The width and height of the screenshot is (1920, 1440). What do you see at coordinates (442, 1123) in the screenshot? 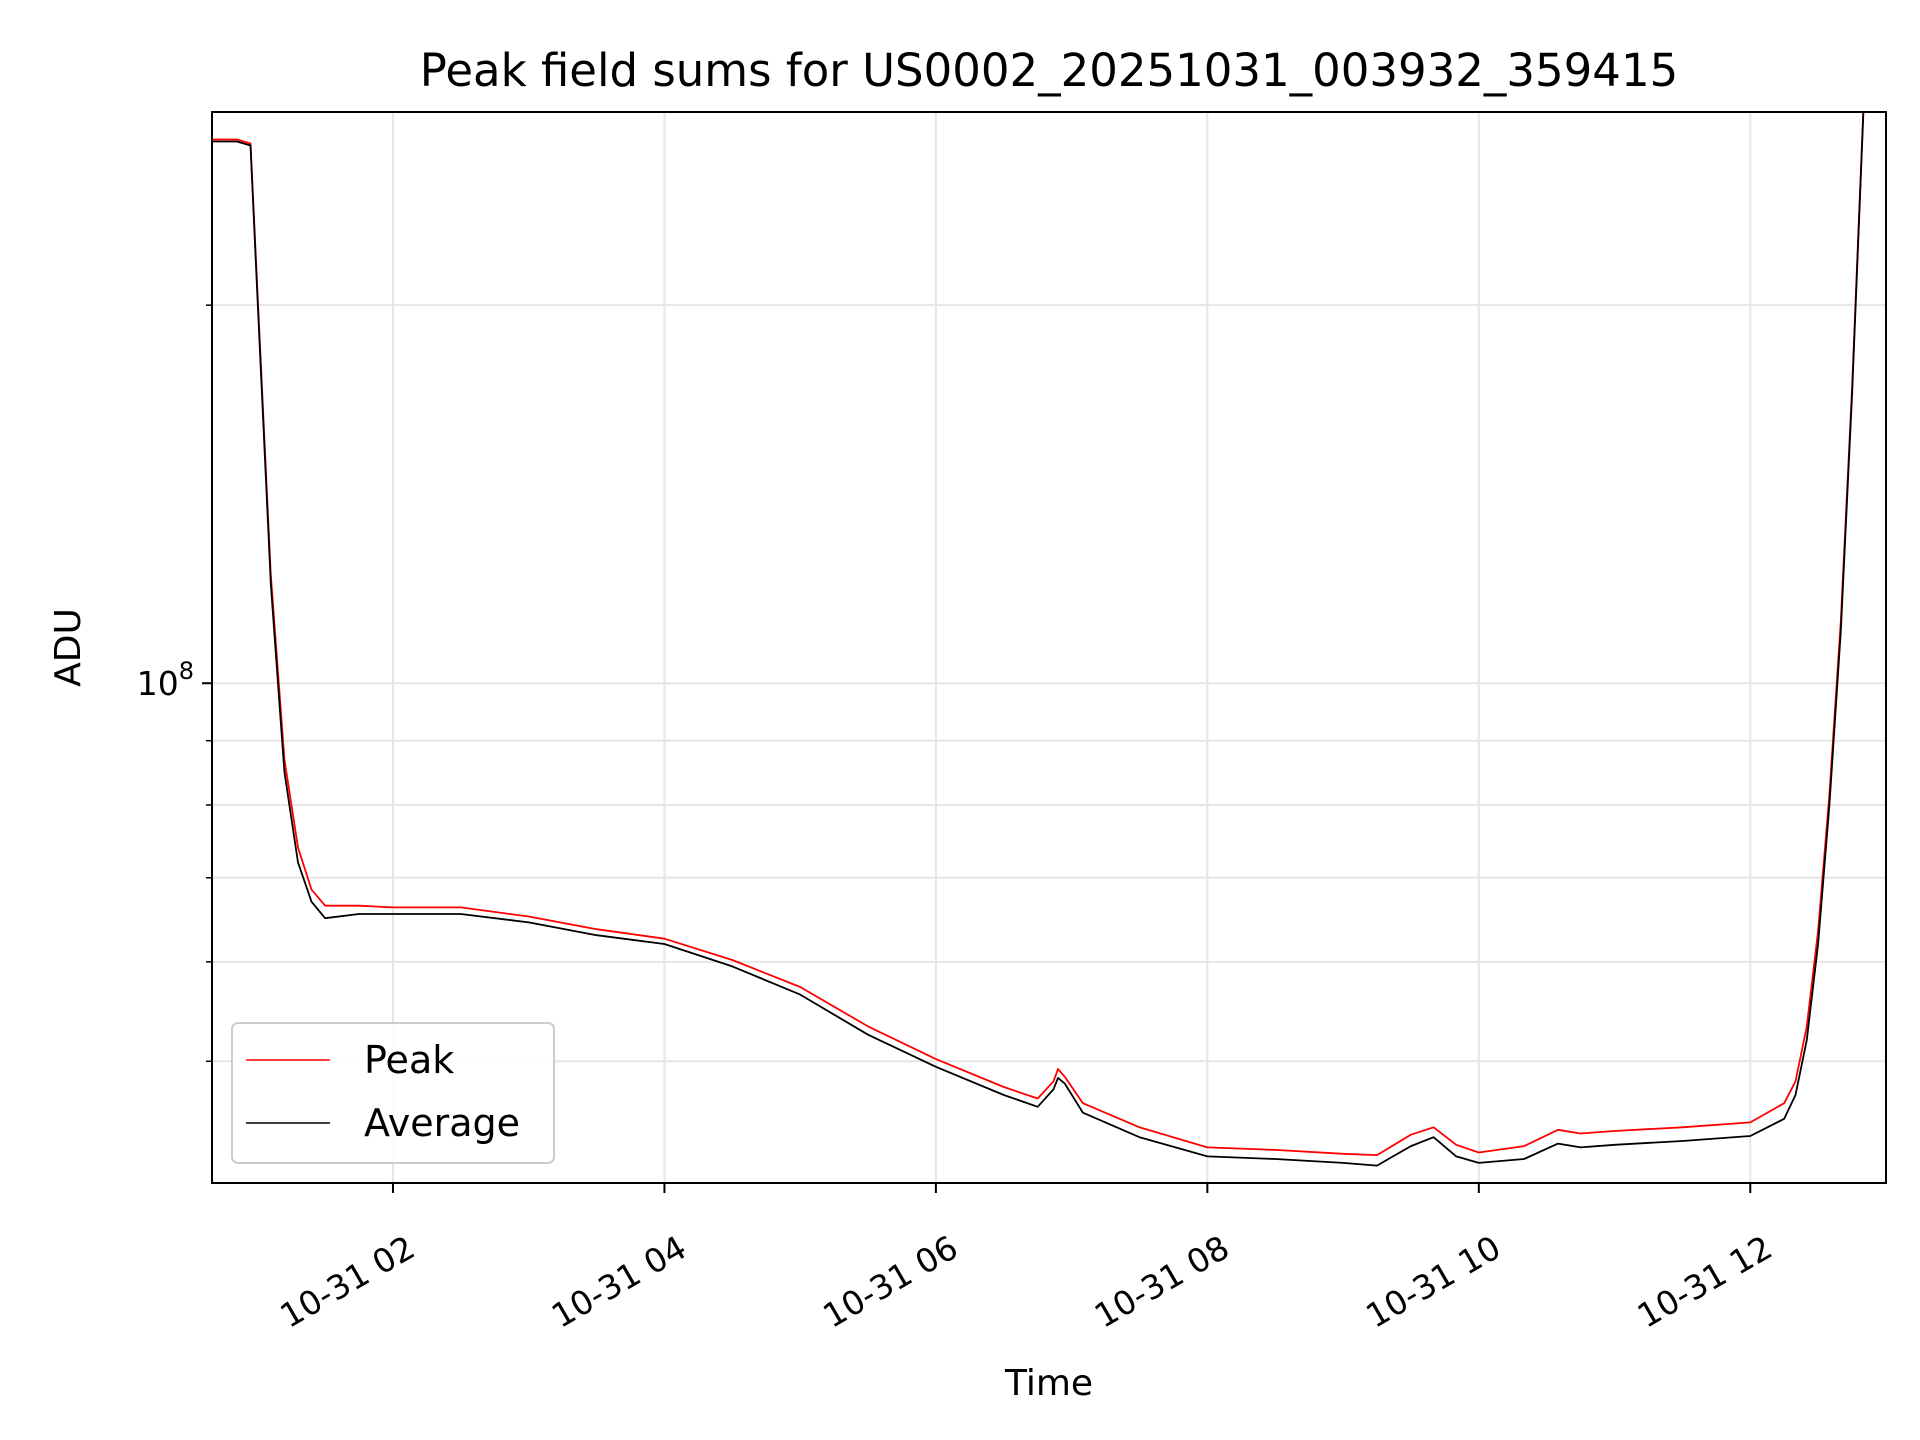
I see `legend-label-average: Average` at bounding box center [442, 1123].